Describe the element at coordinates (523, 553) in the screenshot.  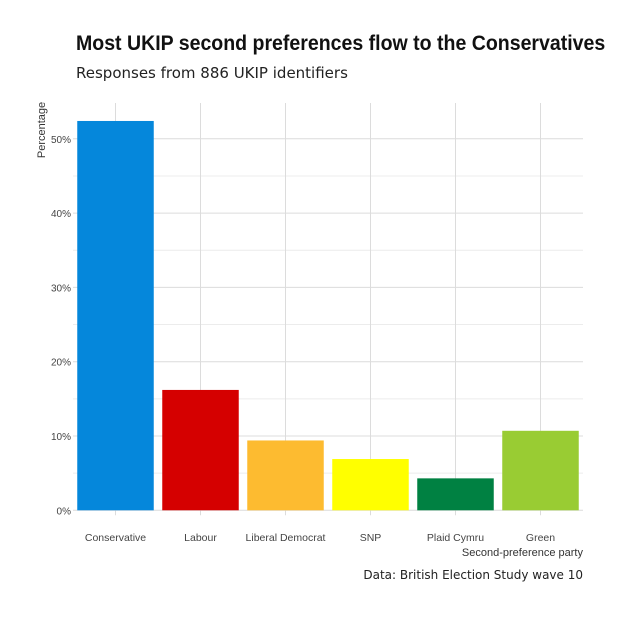
I see `x-axis-label: Second-preference party` at that location.